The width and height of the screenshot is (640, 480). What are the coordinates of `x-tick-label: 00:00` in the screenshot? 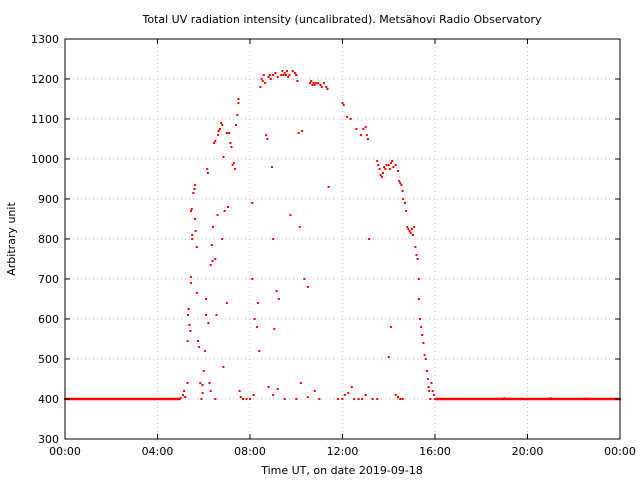 It's located at (620, 451).